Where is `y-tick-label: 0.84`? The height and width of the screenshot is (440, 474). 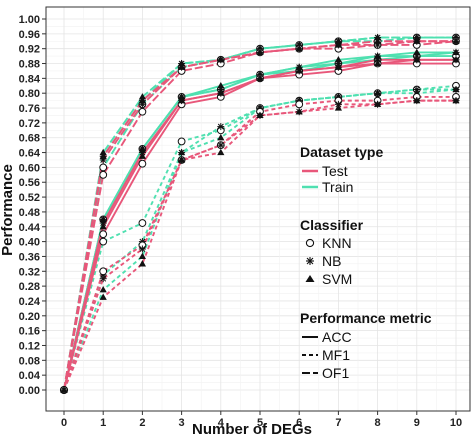
y-tick-label: 0.84 is located at coordinates (30, 79).